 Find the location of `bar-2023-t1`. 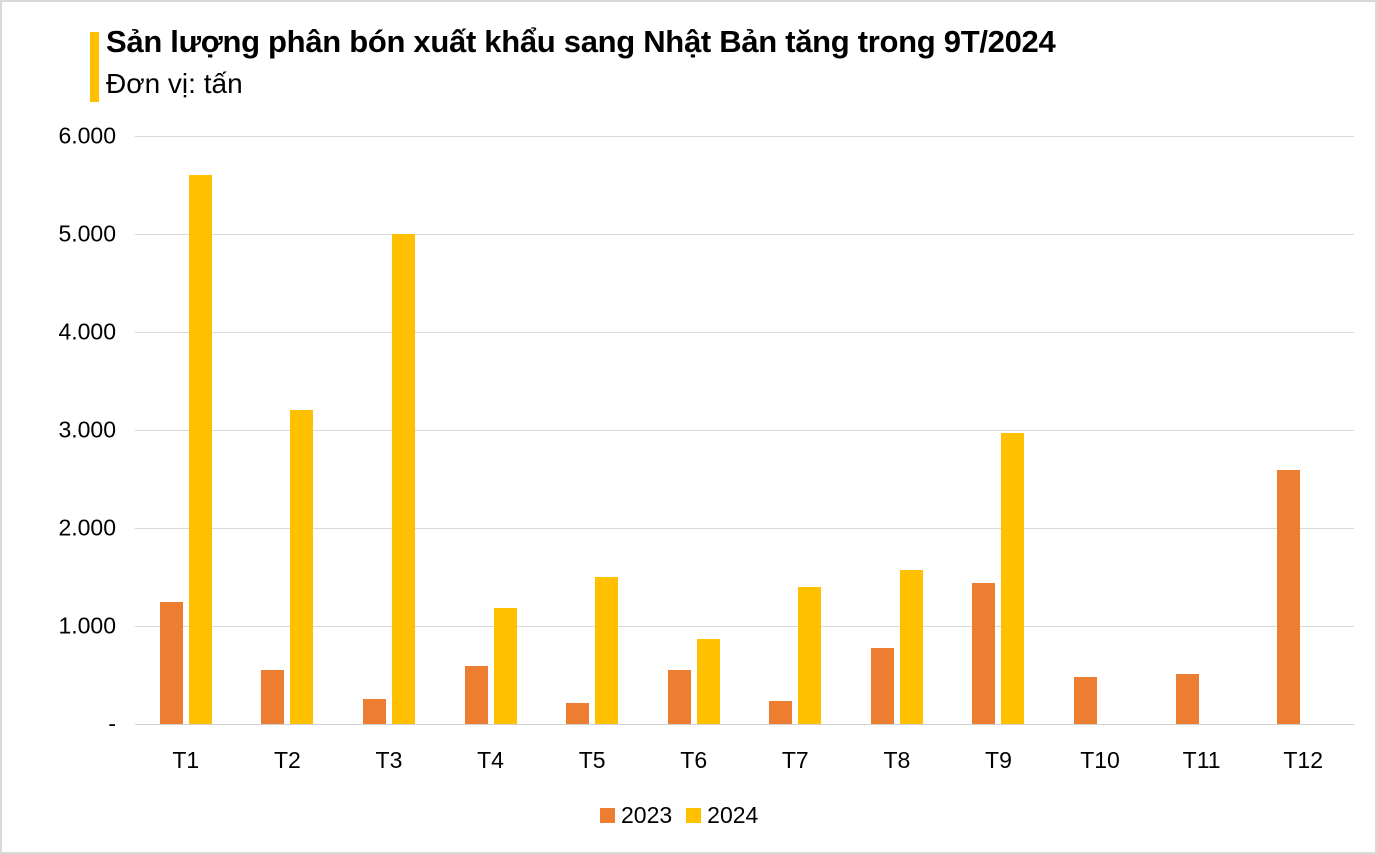

bar-2023-t1 is located at coordinates (171, 663).